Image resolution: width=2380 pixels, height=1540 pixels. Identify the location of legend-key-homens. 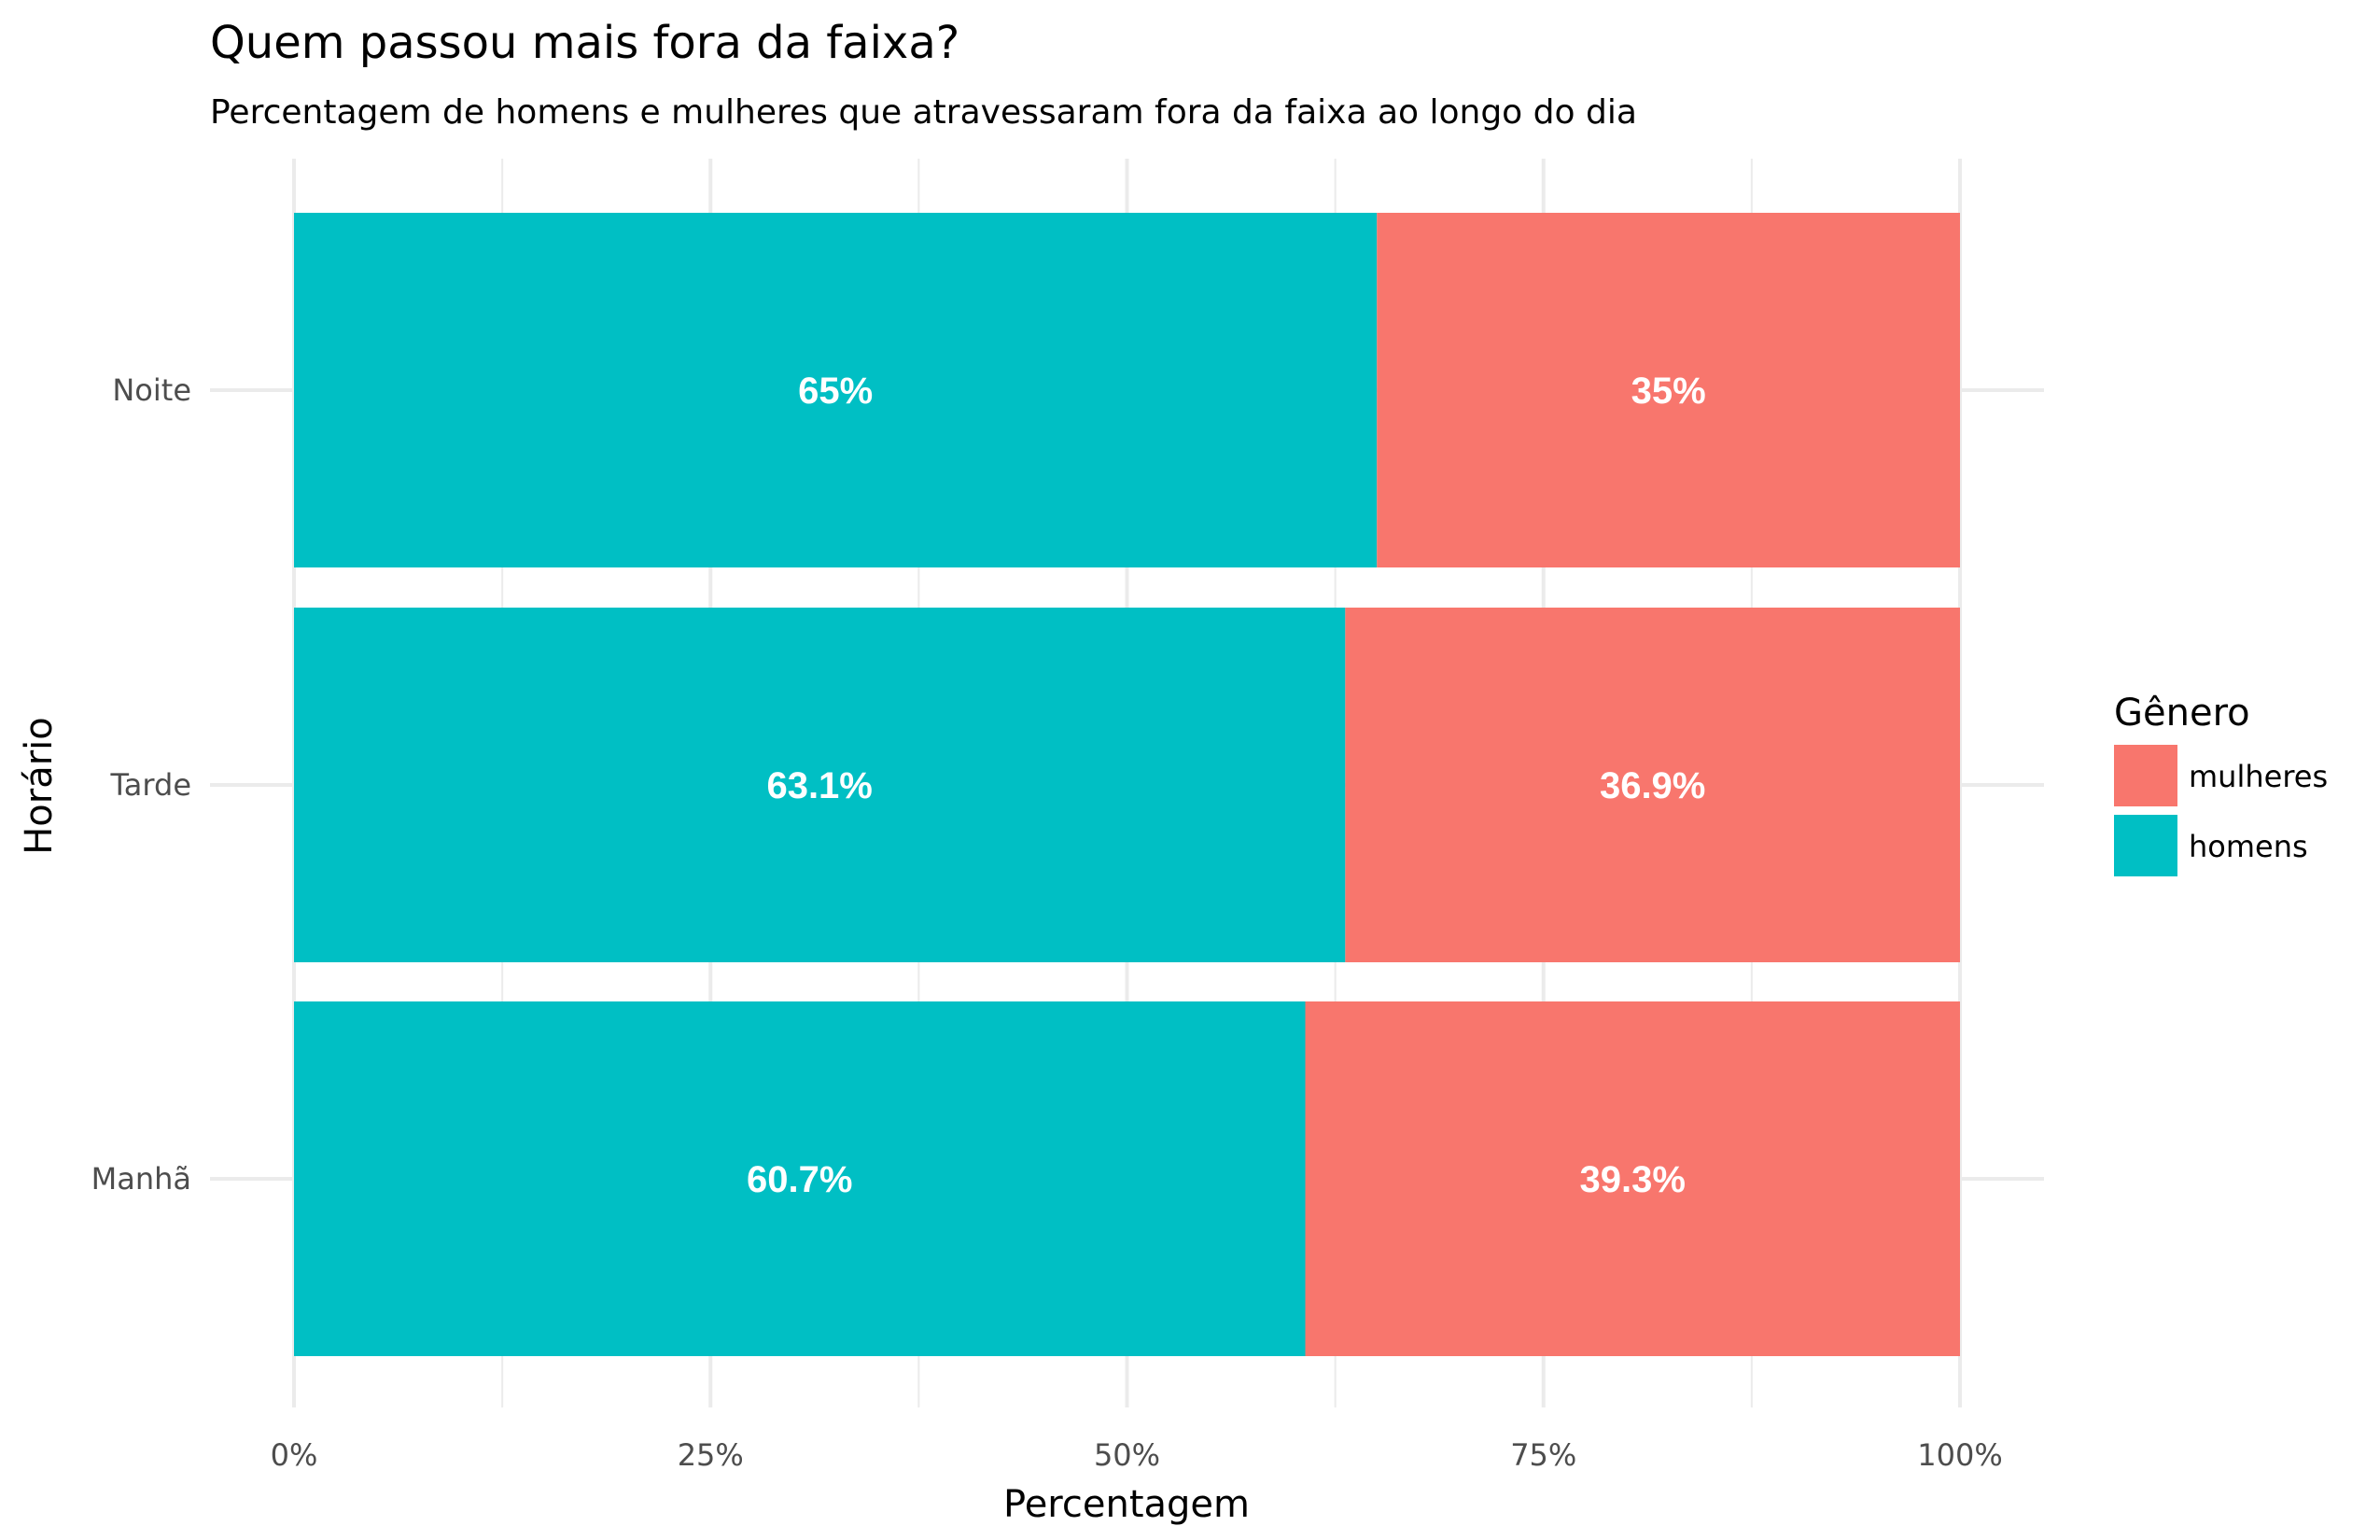
(2145, 845).